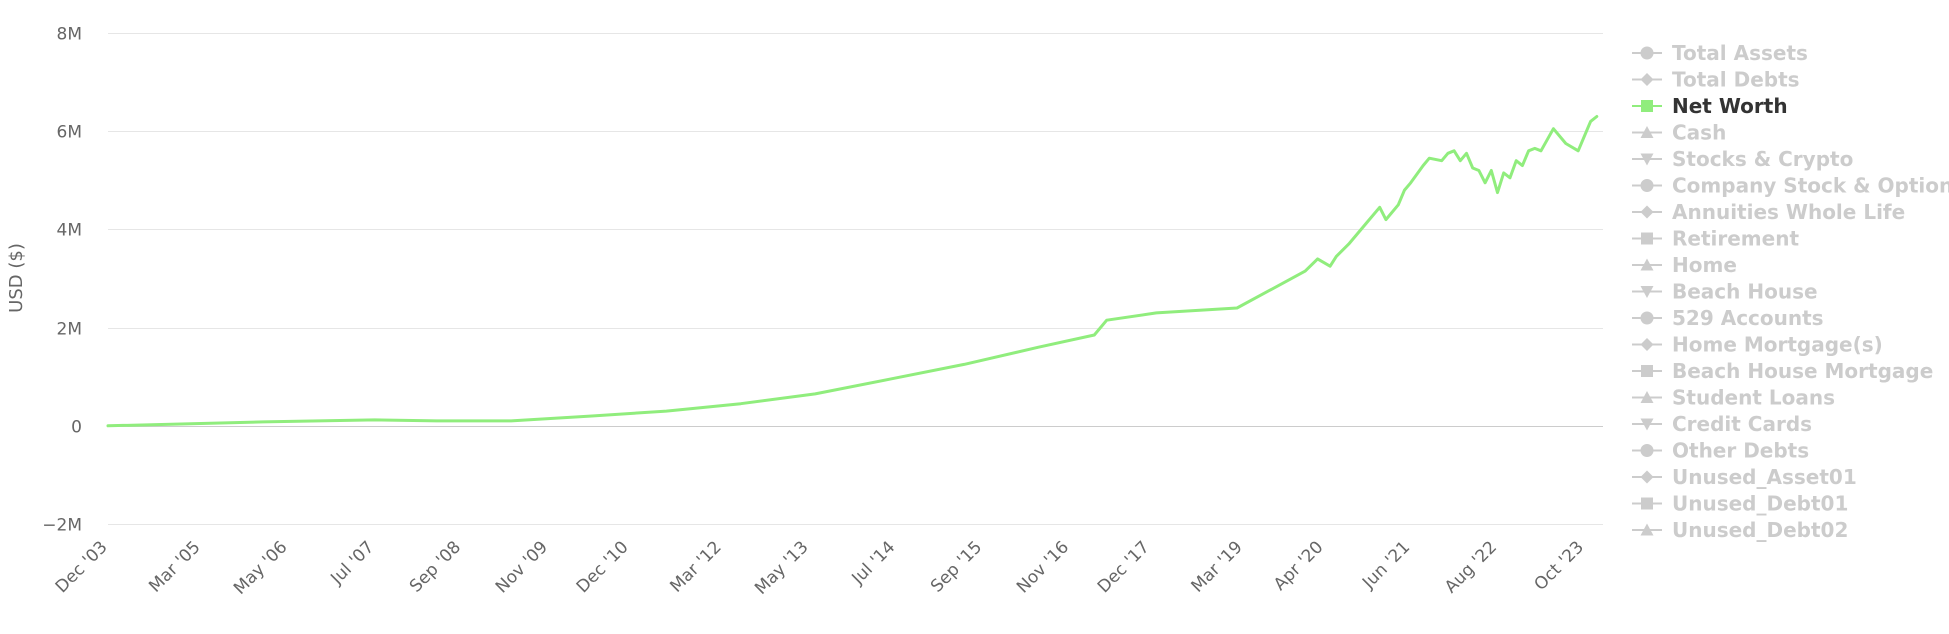  I want to click on legend-item-label: Total Debts, so click(1736, 80).